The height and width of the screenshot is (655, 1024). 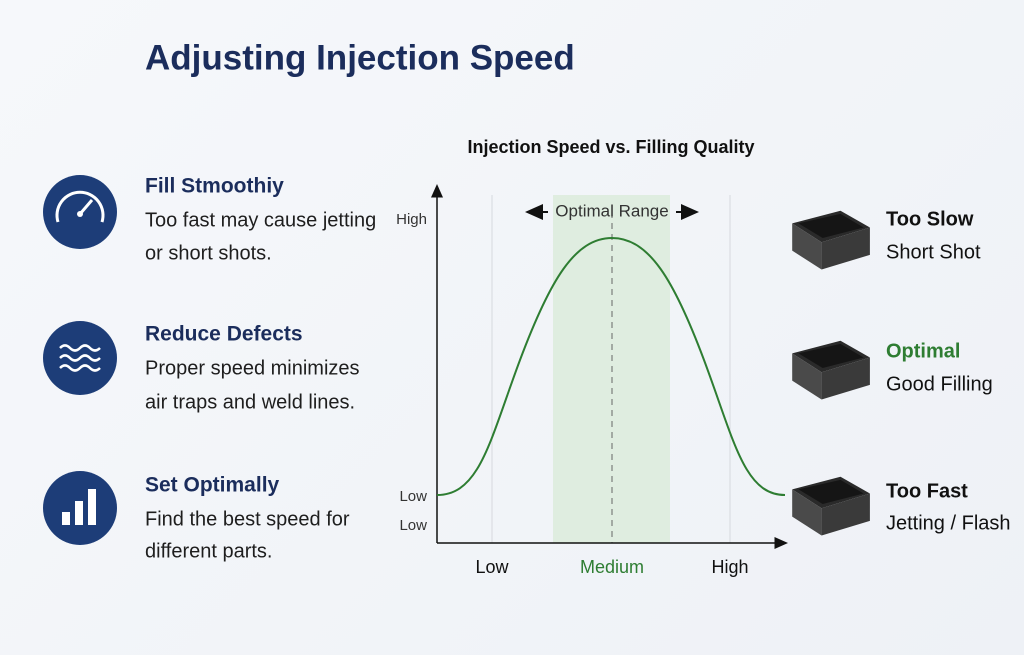 I want to click on feature-text: Proper speed minimizes, so click(x=252, y=368).